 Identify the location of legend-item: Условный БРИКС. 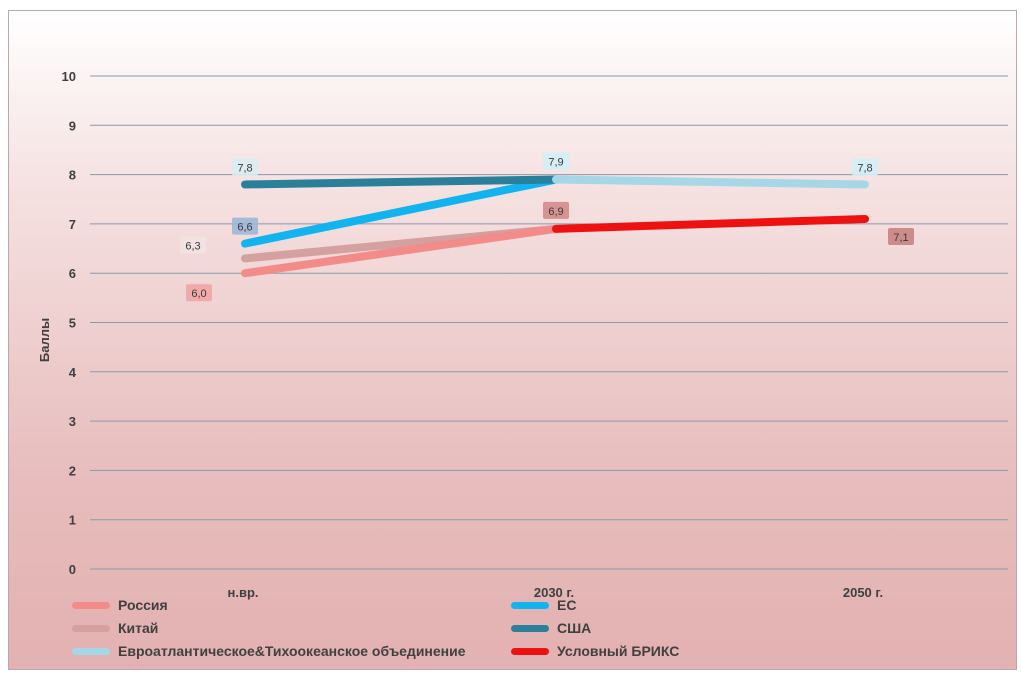
(595, 651).